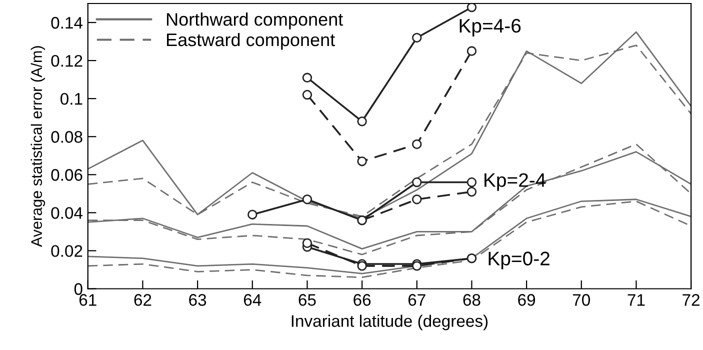 The image size is (703, 350). What do you see at coordinates (253, 300) in the screenshot?
I see `x-tick-label: 64` at bounding box center [253, 300].